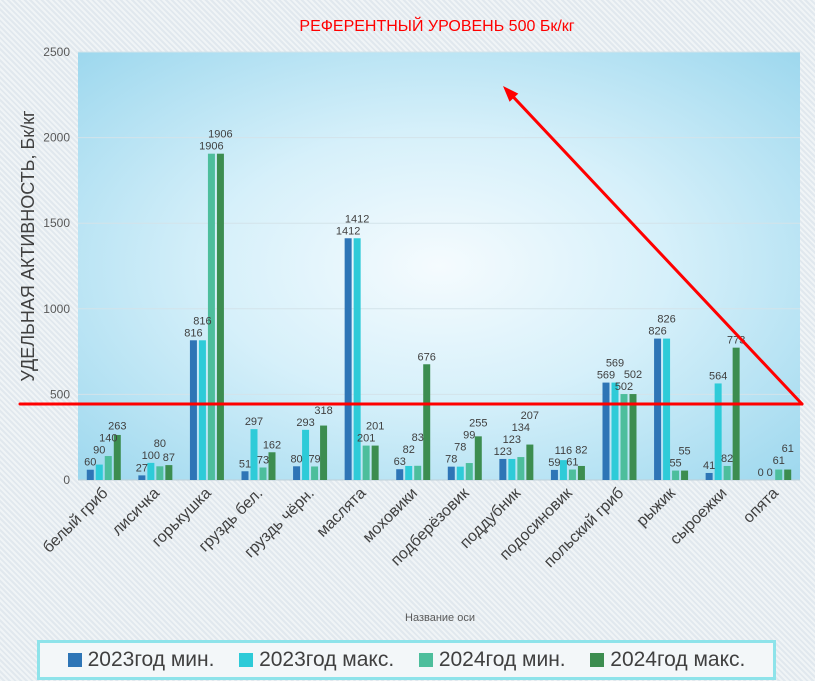  Describe the element at coordinates (400, 462) in the screenshot. I see `data-label-series-0-cat-6: 63` at that location.